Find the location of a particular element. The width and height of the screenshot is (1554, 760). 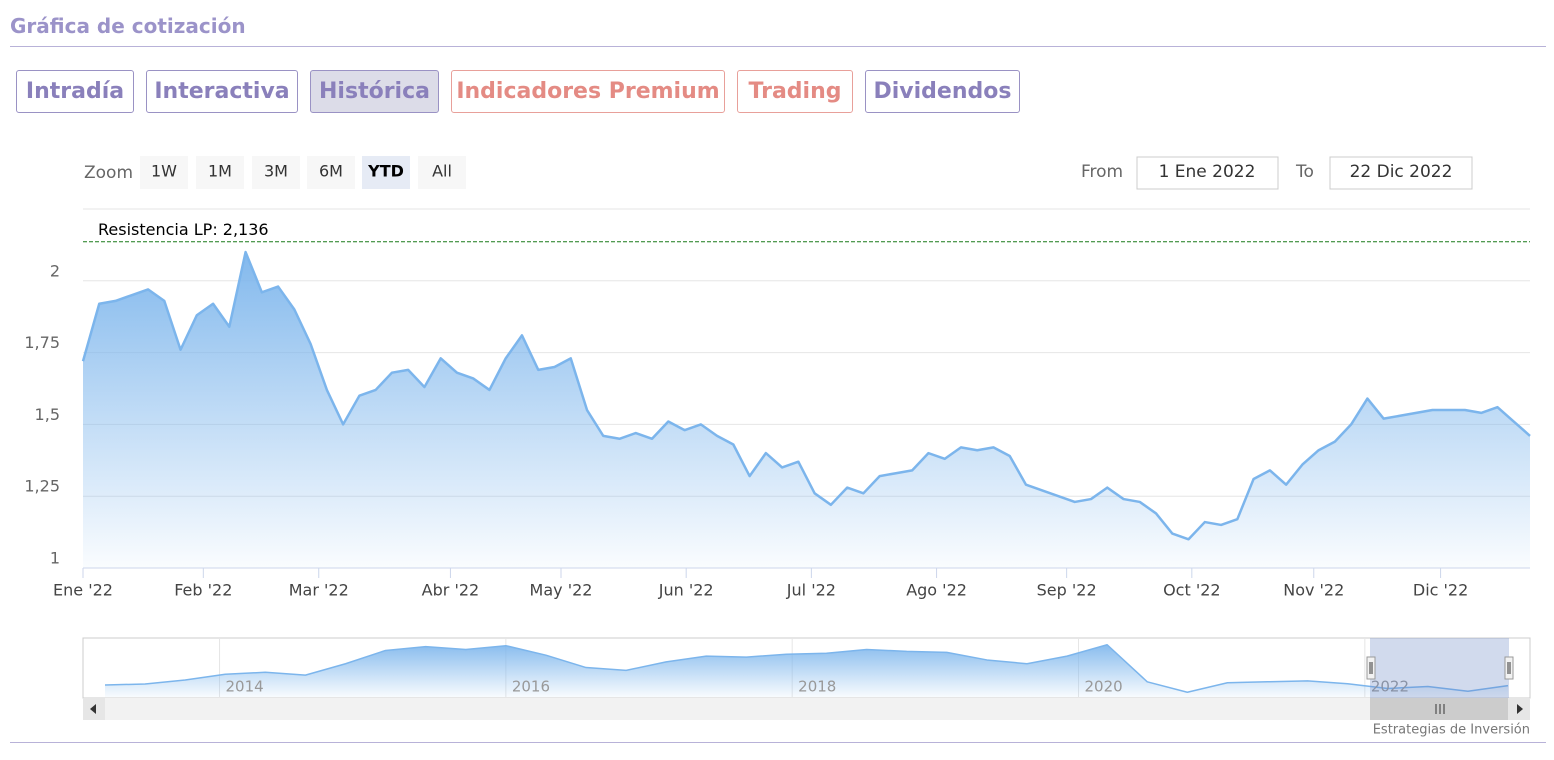

from-value: 1 Ene 2022 is located at coordinates (1207, 172).